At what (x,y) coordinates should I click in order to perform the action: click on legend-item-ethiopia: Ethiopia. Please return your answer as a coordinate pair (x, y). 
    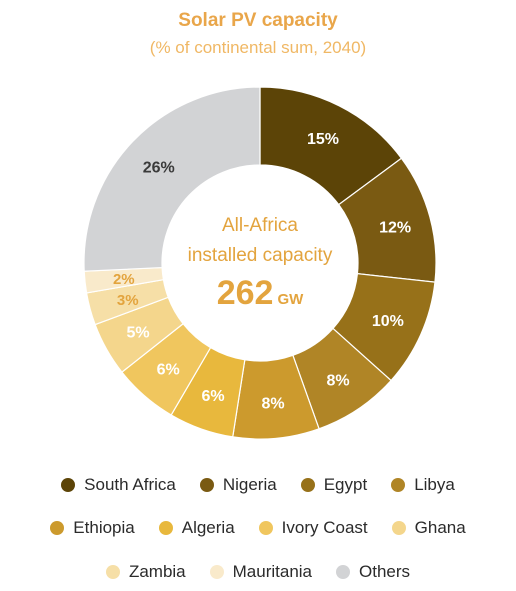
    Looking at the image, I should click on (92, 528).